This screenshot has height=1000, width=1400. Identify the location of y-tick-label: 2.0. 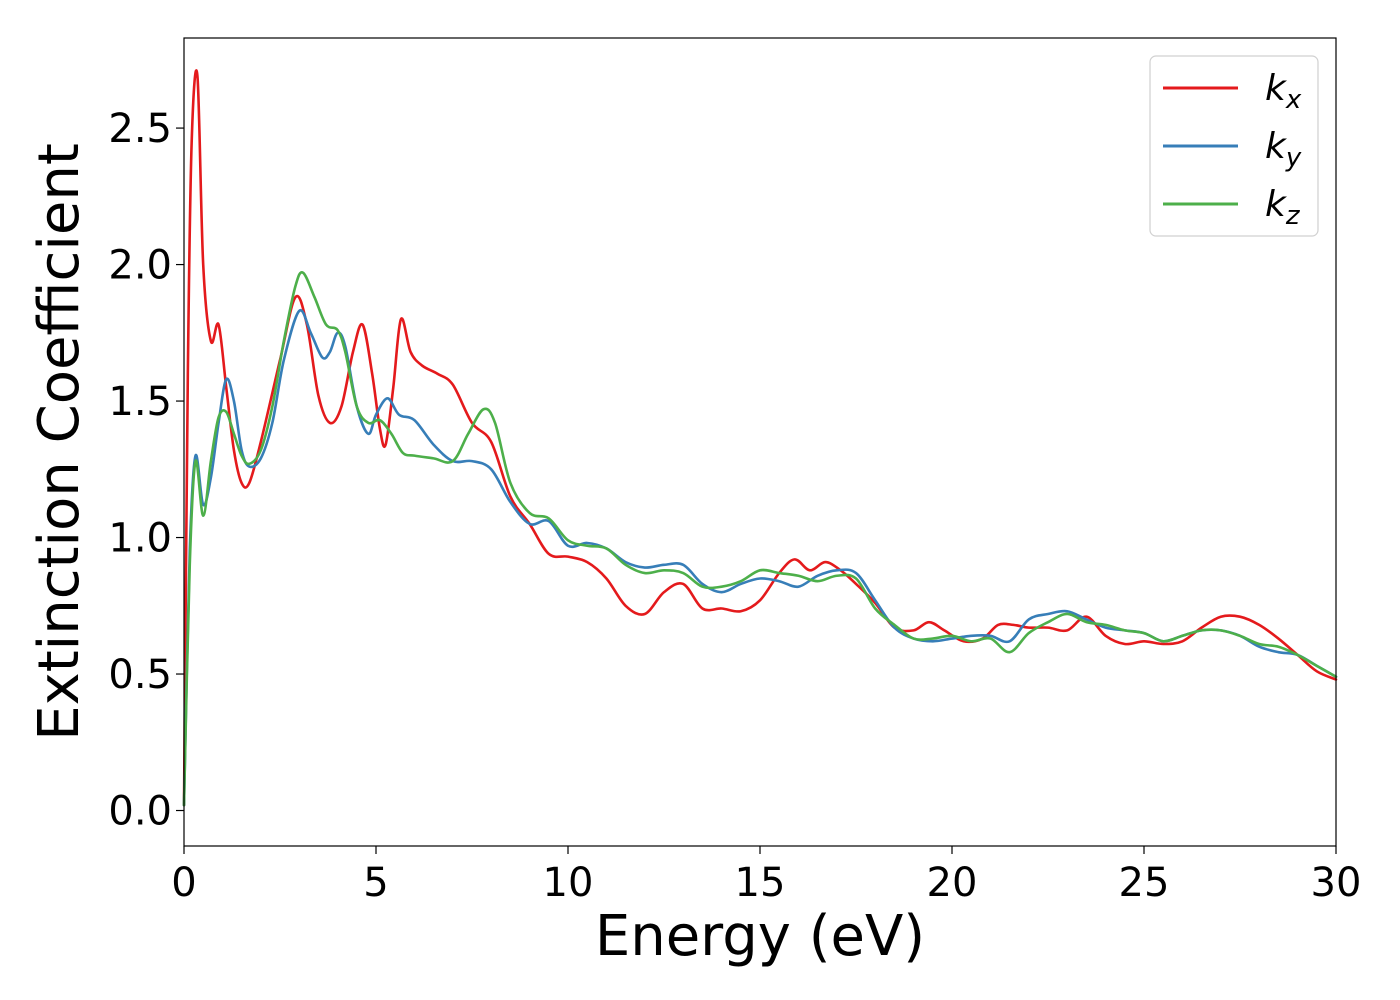
(140, 266).